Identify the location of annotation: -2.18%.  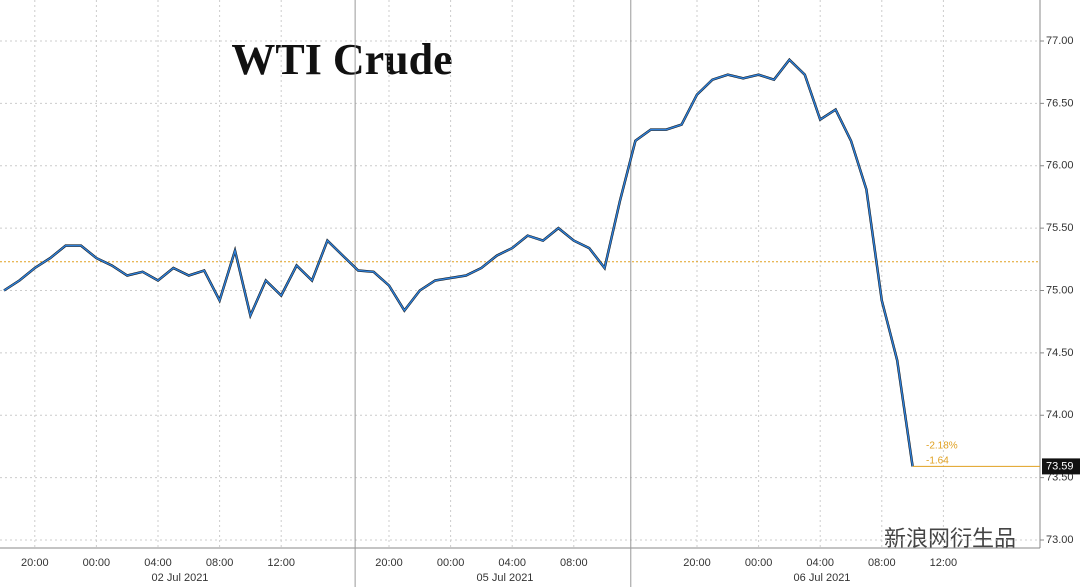
(942, 446).